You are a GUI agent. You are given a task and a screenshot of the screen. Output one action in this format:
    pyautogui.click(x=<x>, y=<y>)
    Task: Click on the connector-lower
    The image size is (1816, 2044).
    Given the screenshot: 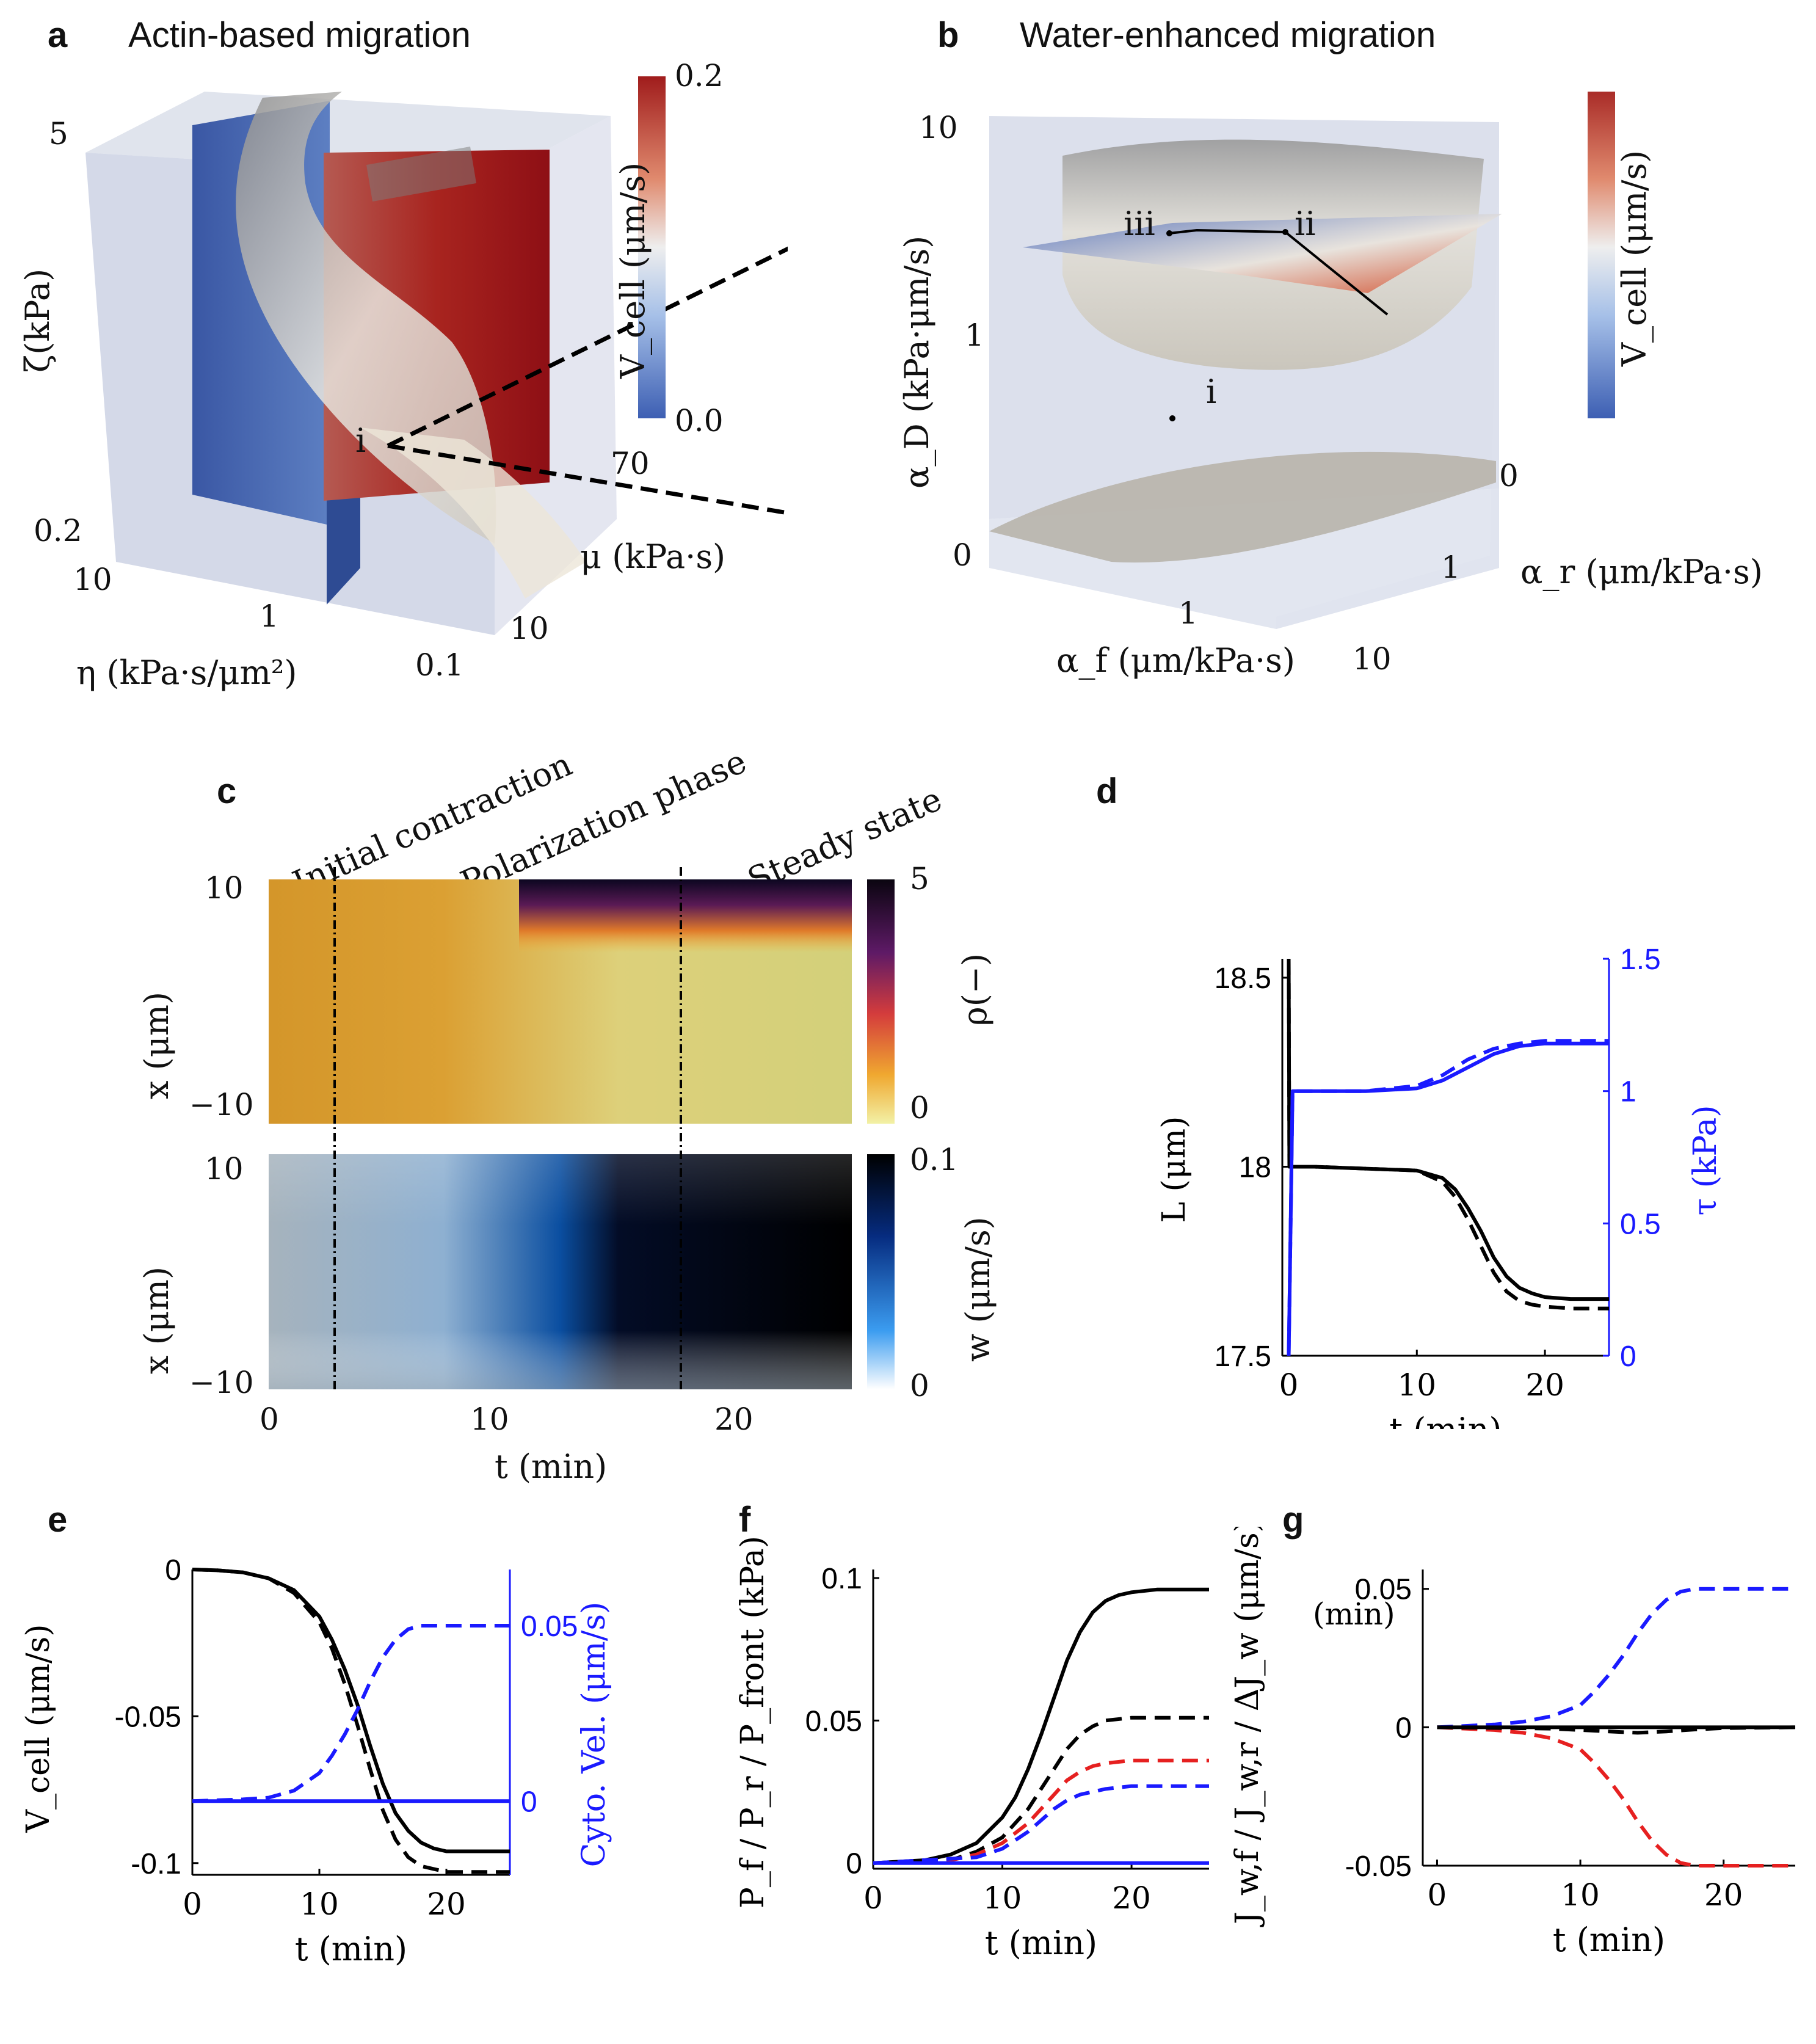 What is the action you would take?
    pyautogui.click(x=587, y=479)
    